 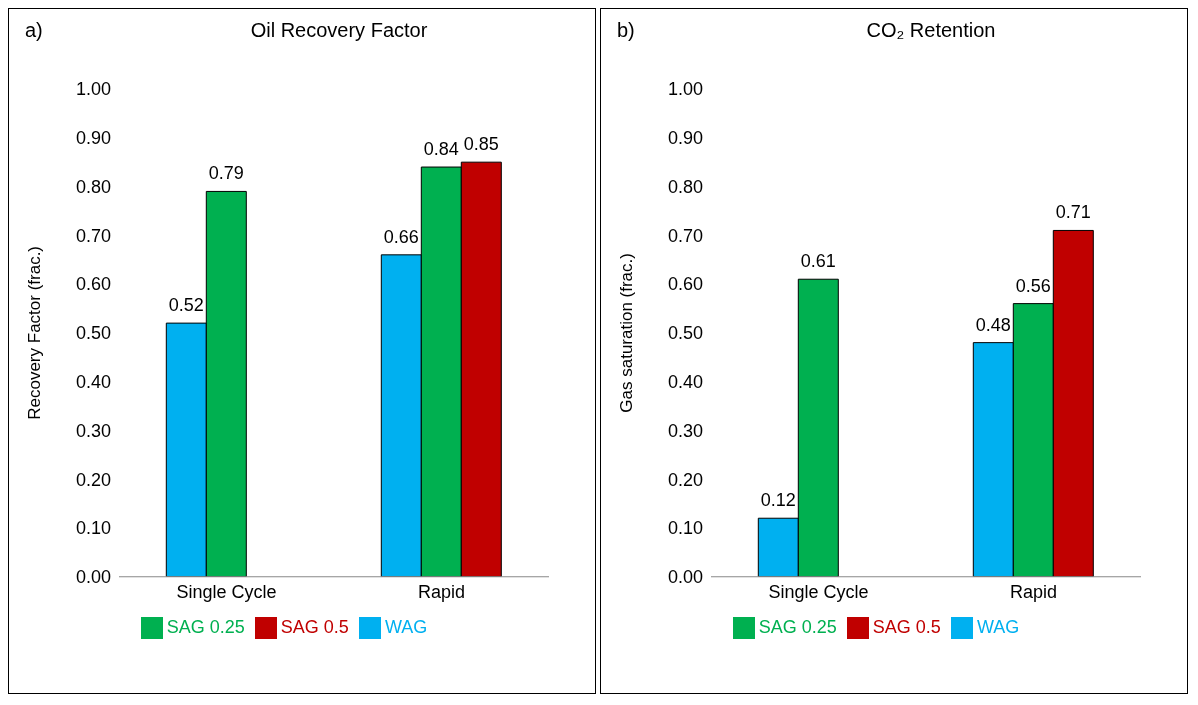 I want to click on data-label: 0.52, so click(x=186, y=305).